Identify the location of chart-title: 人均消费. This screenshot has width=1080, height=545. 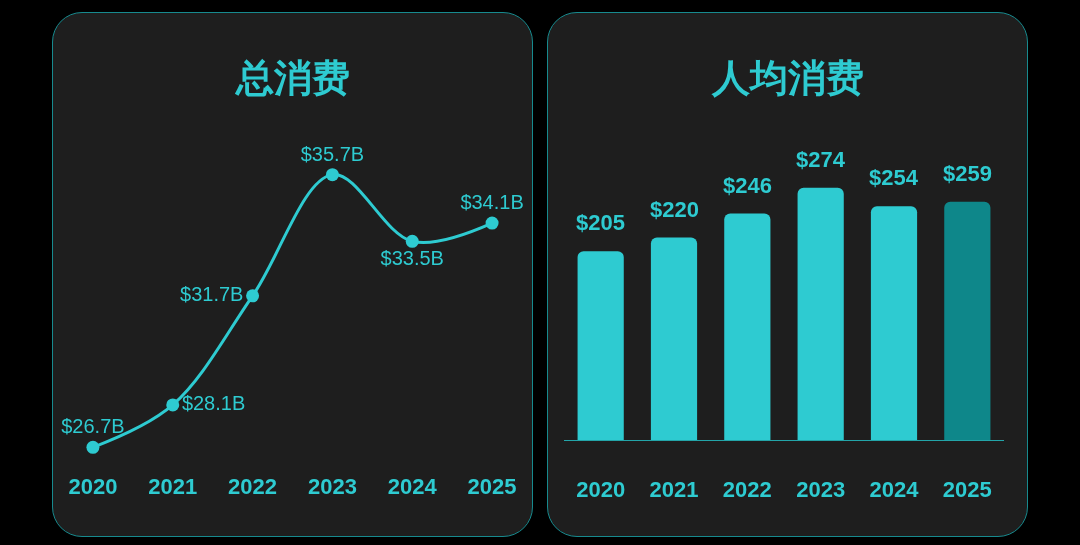
(787, 78).